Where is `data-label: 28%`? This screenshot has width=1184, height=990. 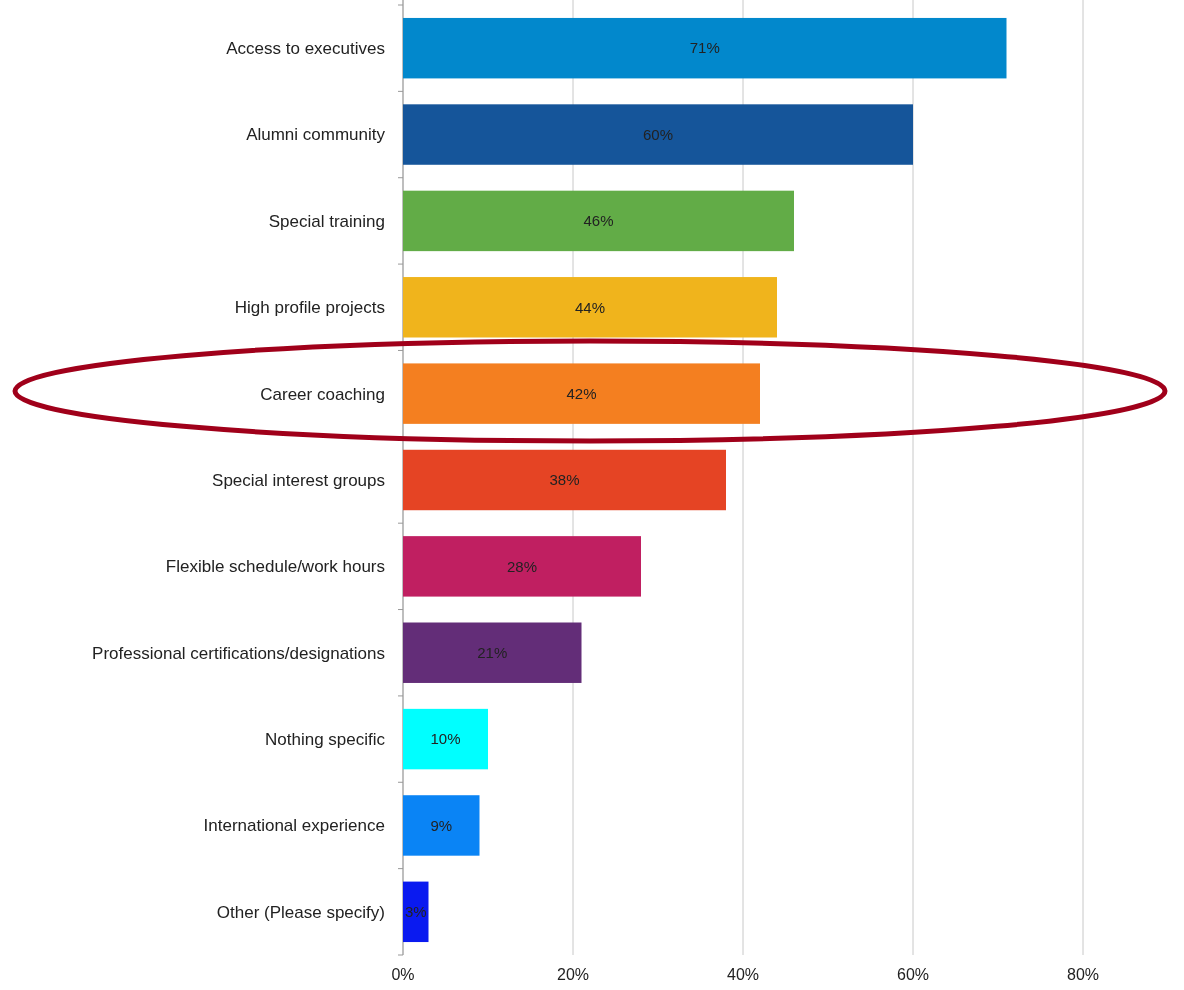
data-label: 28% is located at coordinates (522, 566).